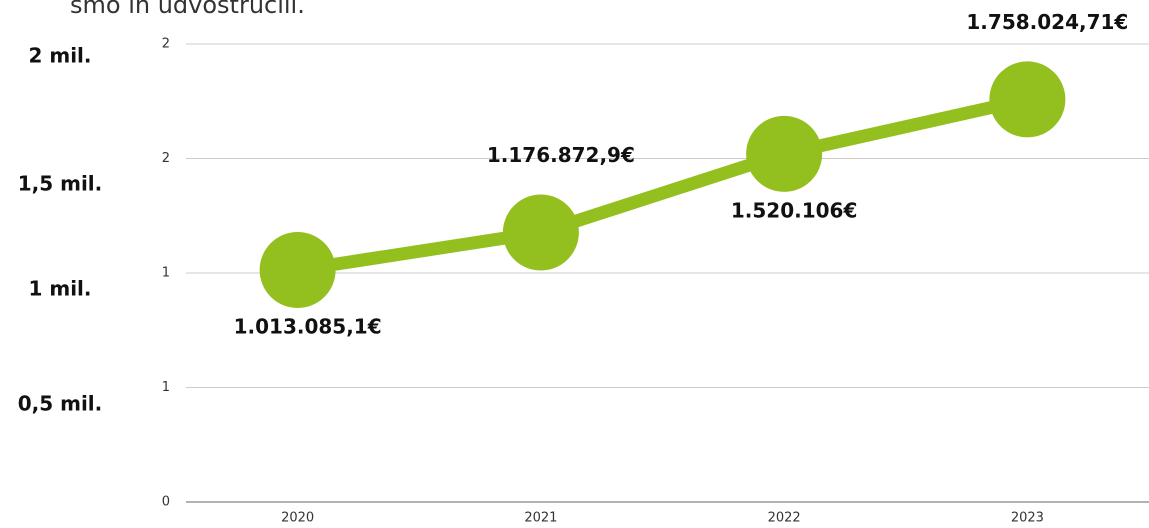  I want to click on y-tick-label: 0, so click(166, 502).